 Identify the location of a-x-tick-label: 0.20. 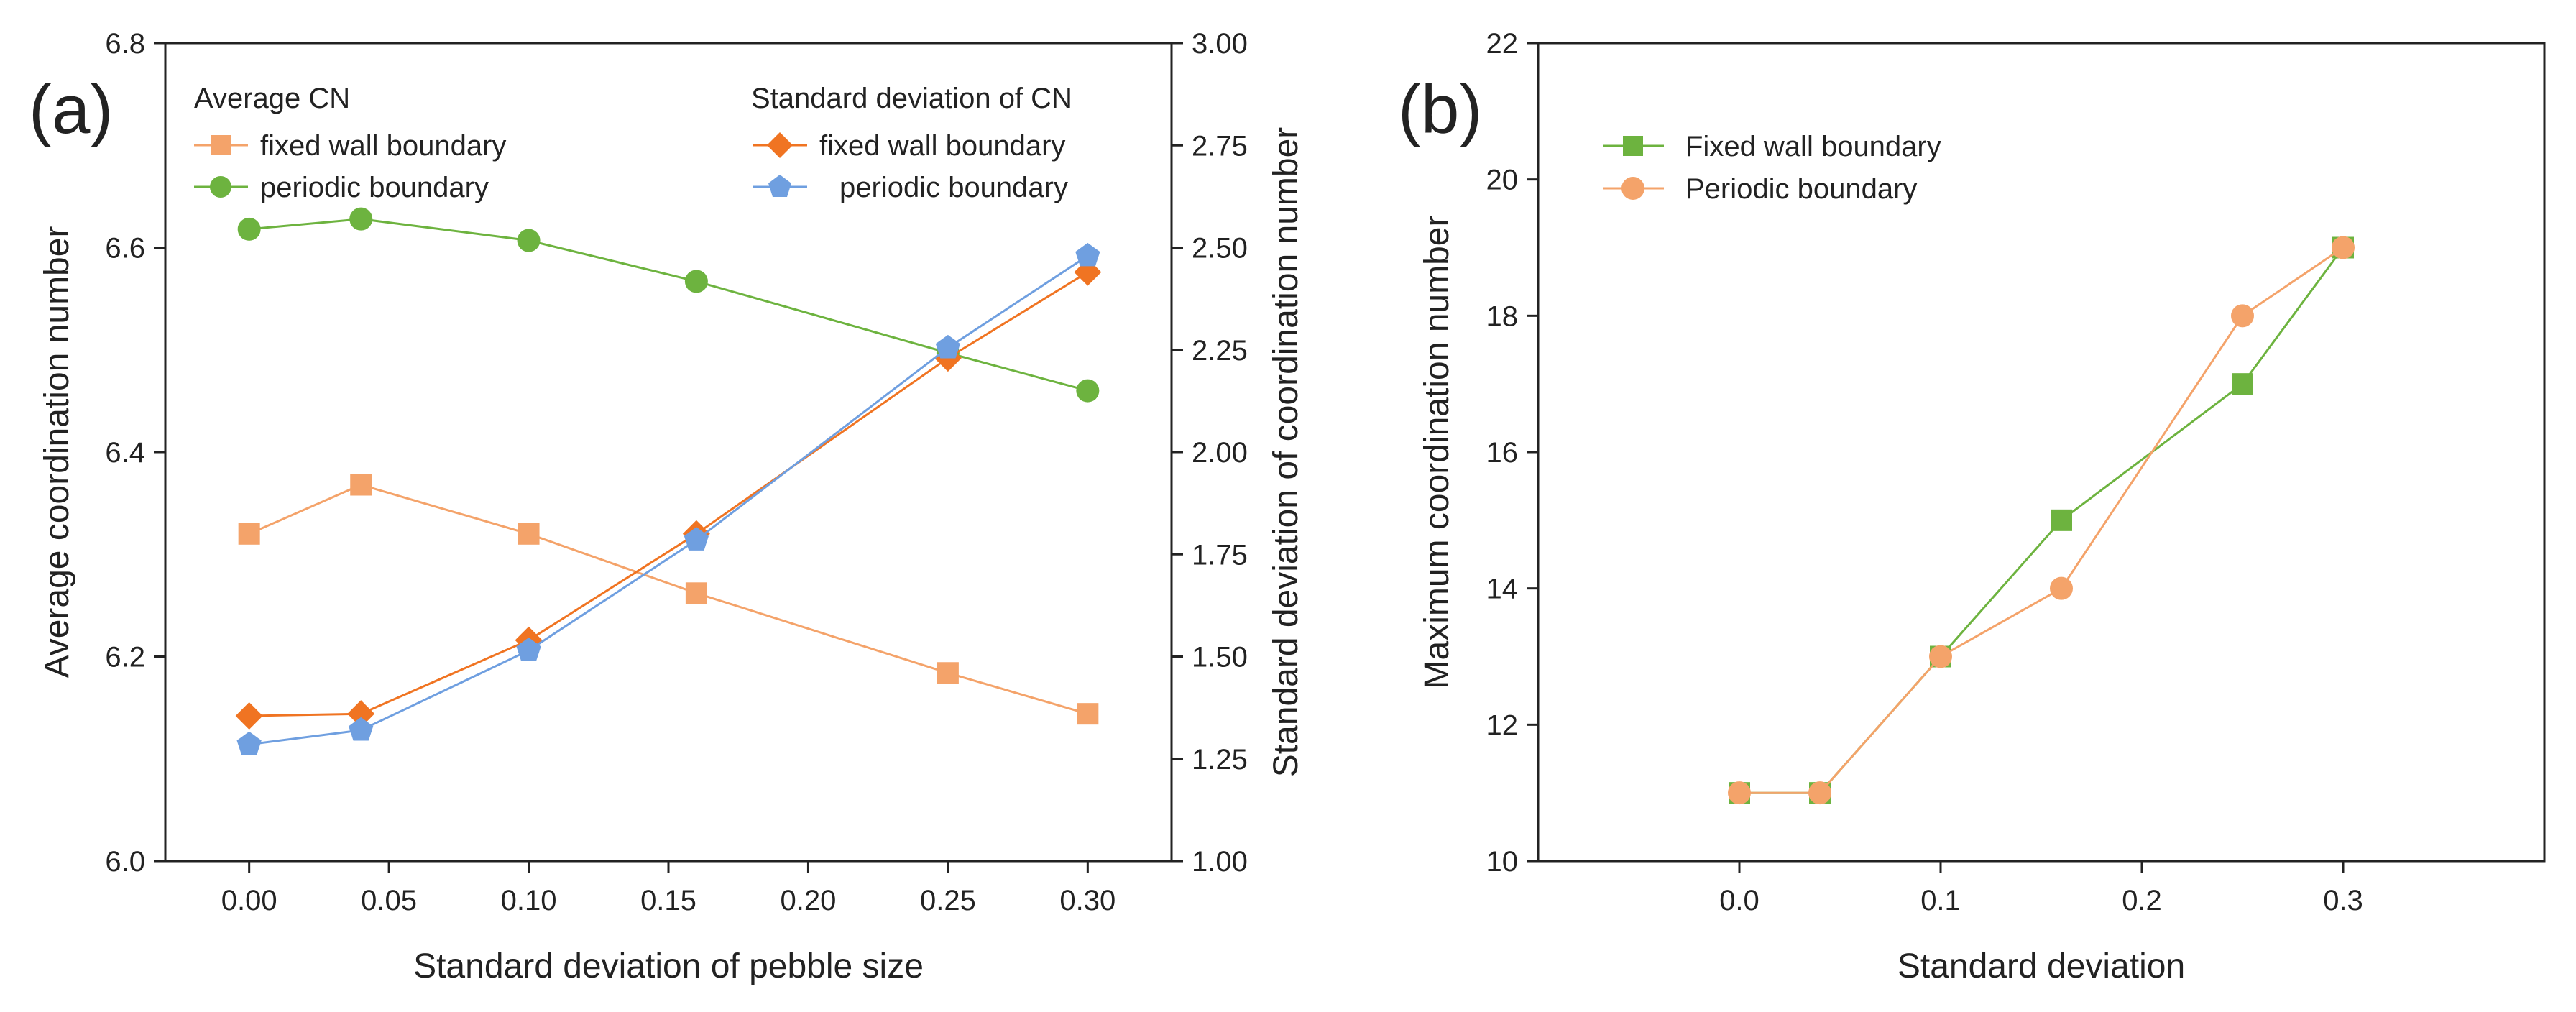
(809, 900).